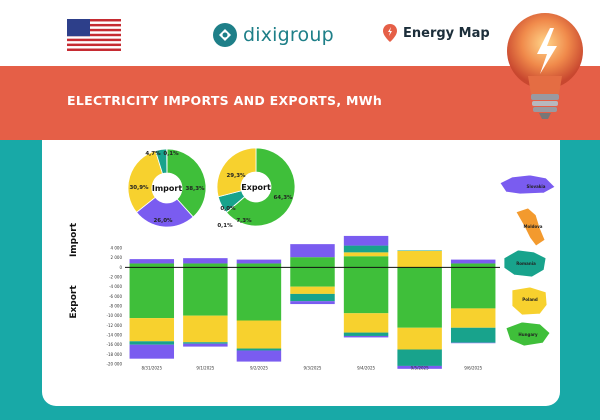  Describe the element at coordinates (366, 368) in the screenshot. I see `x-tick-label: 9/4/2025` at that location.